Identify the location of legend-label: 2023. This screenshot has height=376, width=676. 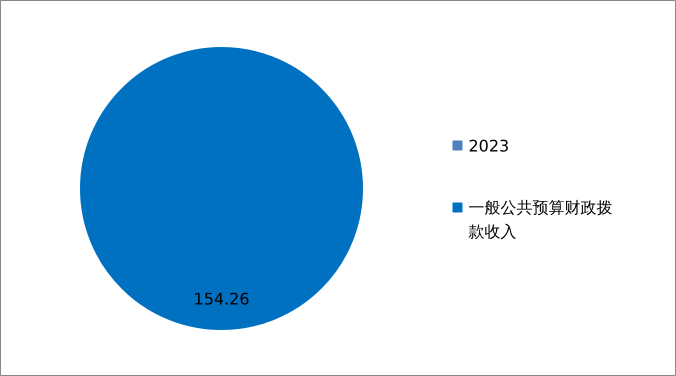
(489, 146).